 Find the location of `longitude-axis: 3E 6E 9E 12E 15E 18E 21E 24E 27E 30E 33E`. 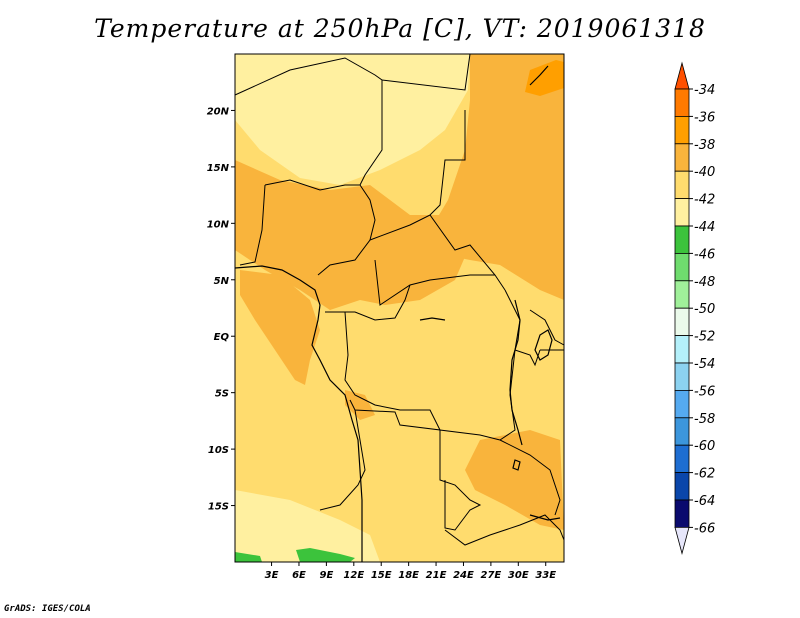

longitude-axis: 3E 6E 9E 12E 15E 18E 21E 24E 27E 30E 33E is located at coordinates (410, 571).